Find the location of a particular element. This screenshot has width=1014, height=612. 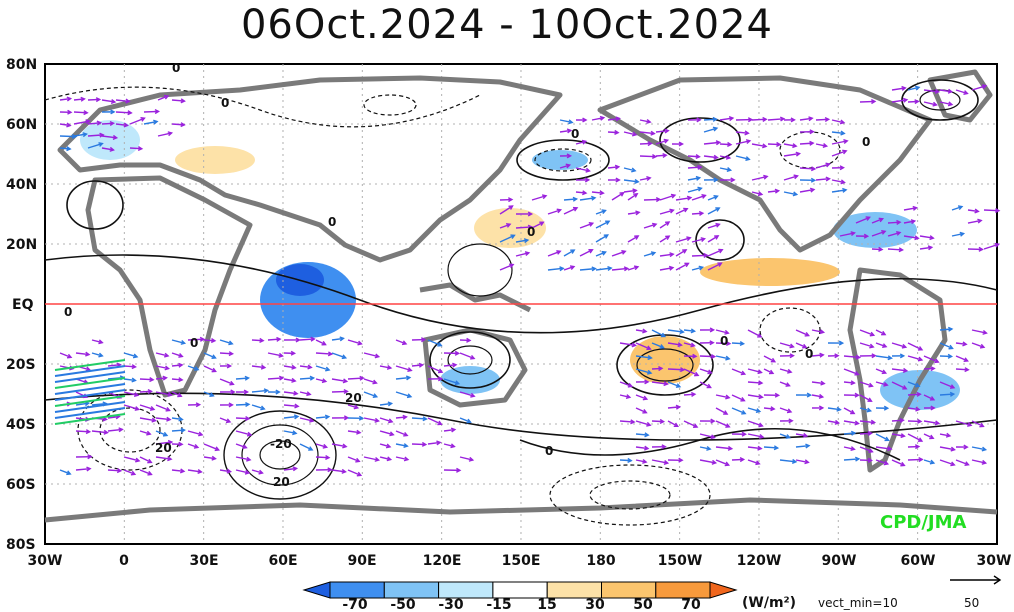

contour-australia-high-inner is located at coordinates (470, 360).